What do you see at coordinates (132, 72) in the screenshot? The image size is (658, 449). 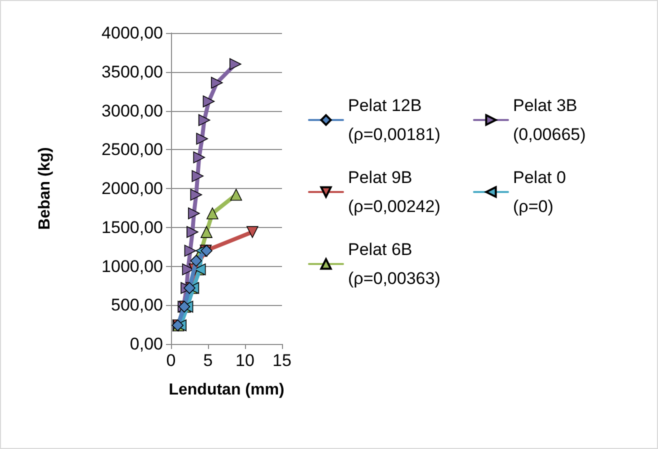 I see `y-tick-label: 3500,00` at bounding box center [132, 72].